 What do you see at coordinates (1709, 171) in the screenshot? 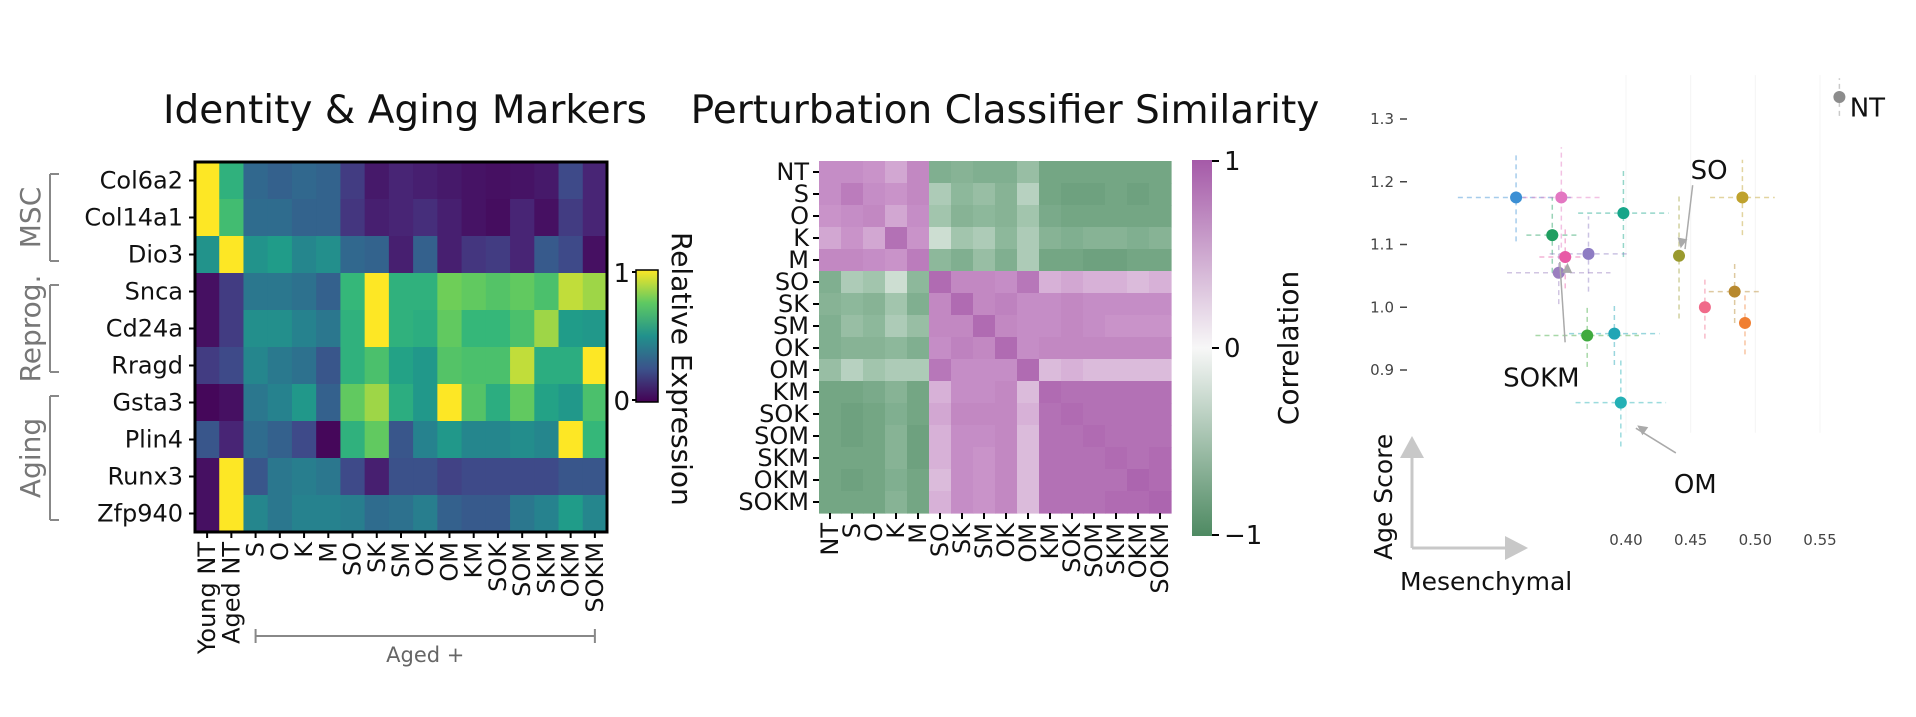
I see `annotation-so: SO` at bounding box center [1709, 171].